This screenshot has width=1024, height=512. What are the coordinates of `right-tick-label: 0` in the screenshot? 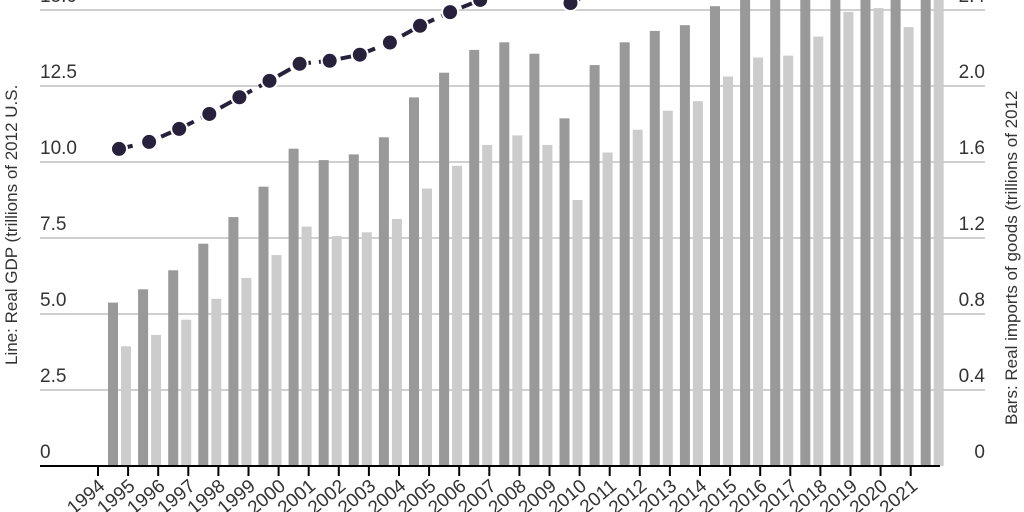 It's located at (979, 452).